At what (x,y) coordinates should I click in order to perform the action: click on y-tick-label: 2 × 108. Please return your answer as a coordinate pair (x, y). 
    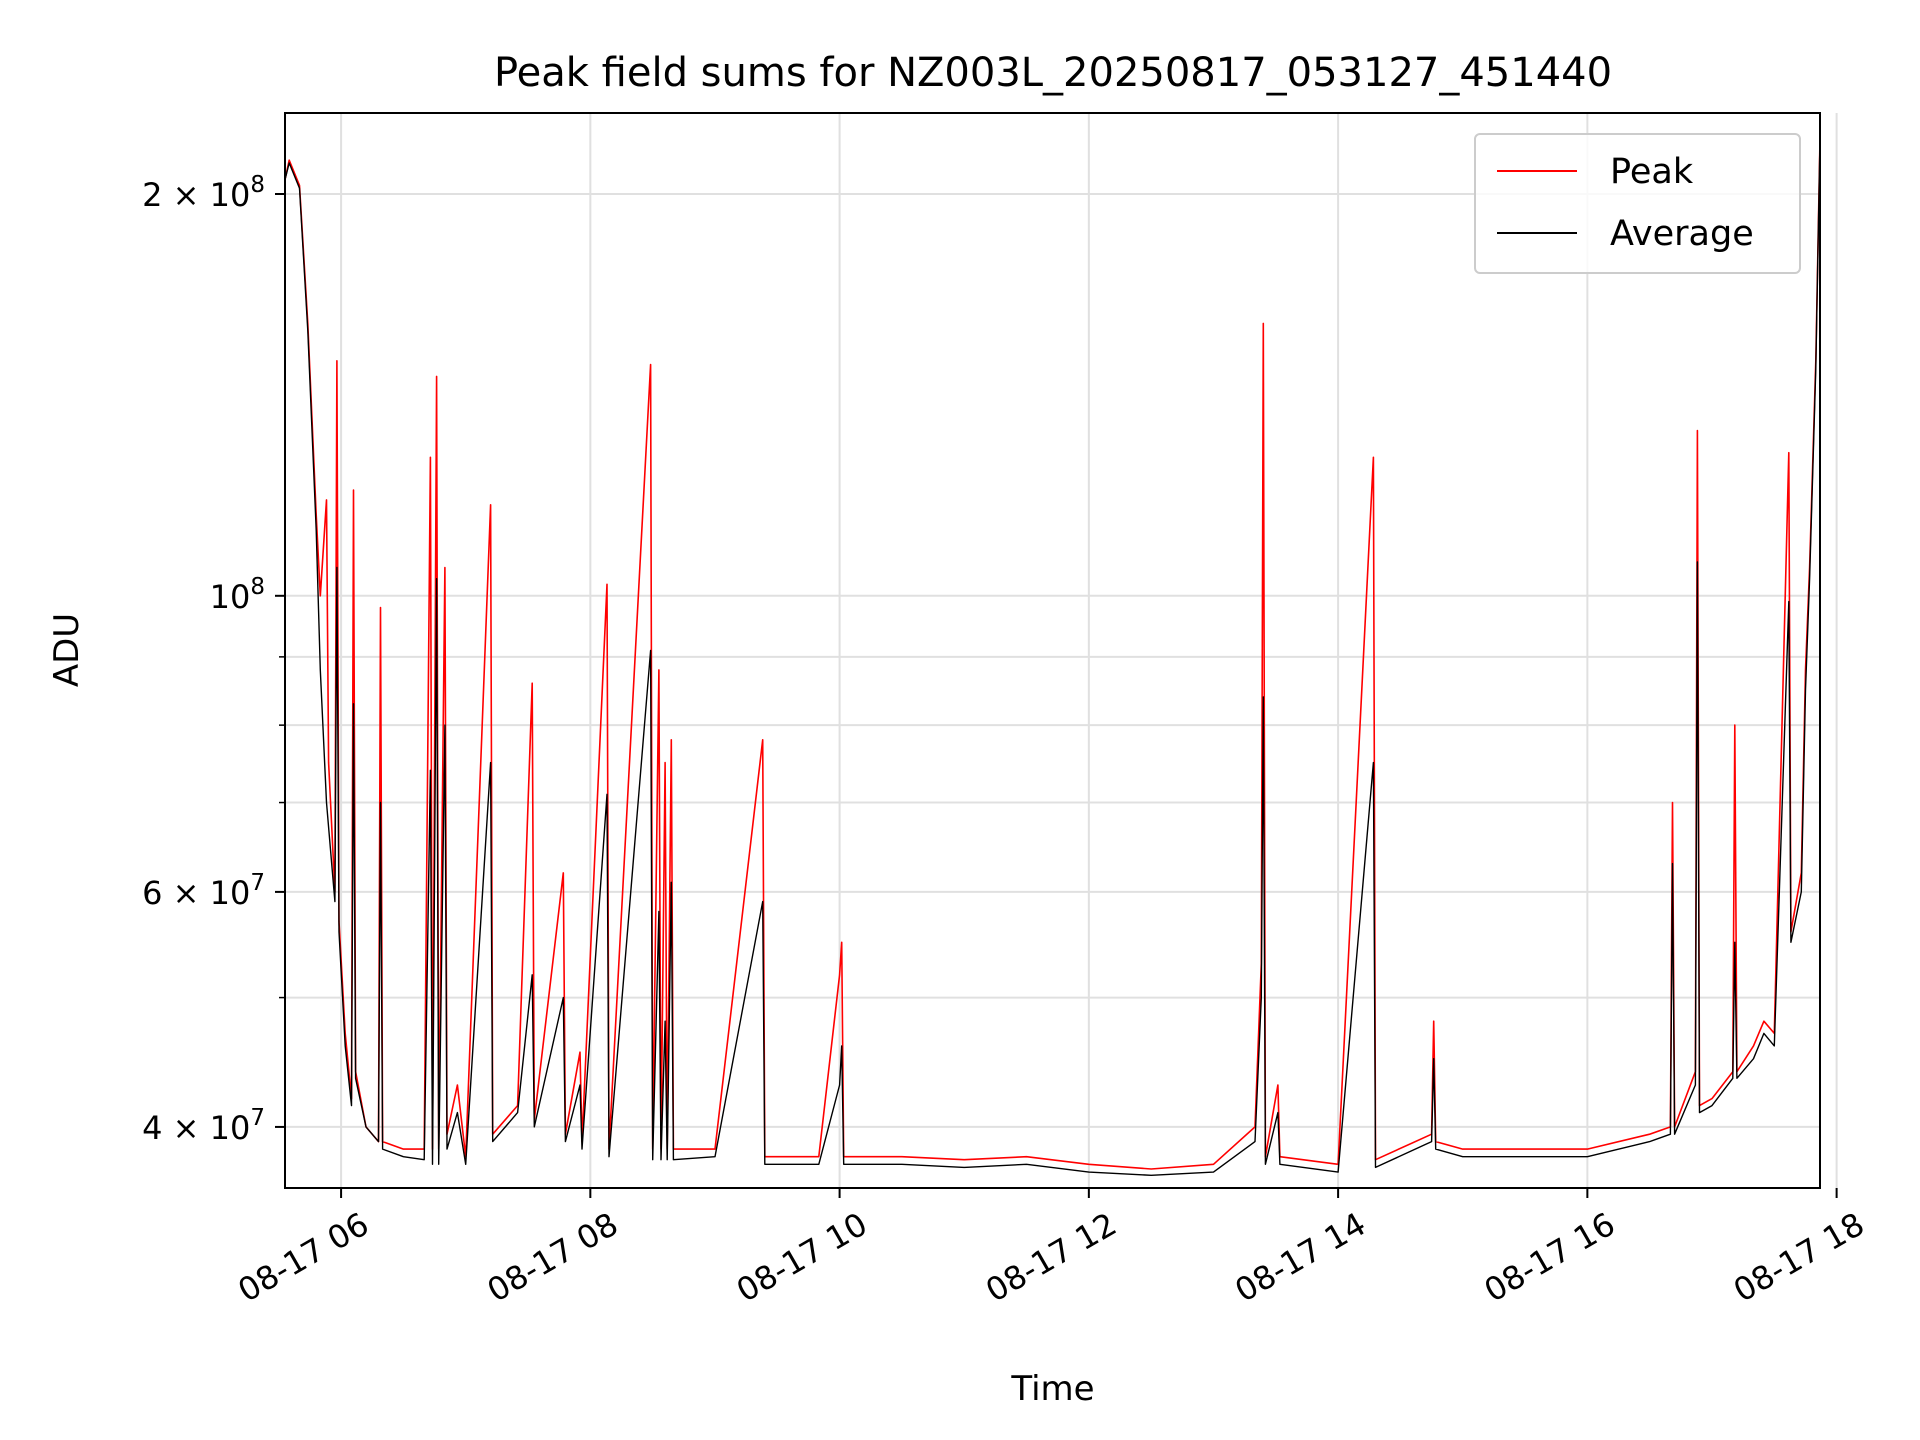
    Looking at the image, I should click on (203, 193).